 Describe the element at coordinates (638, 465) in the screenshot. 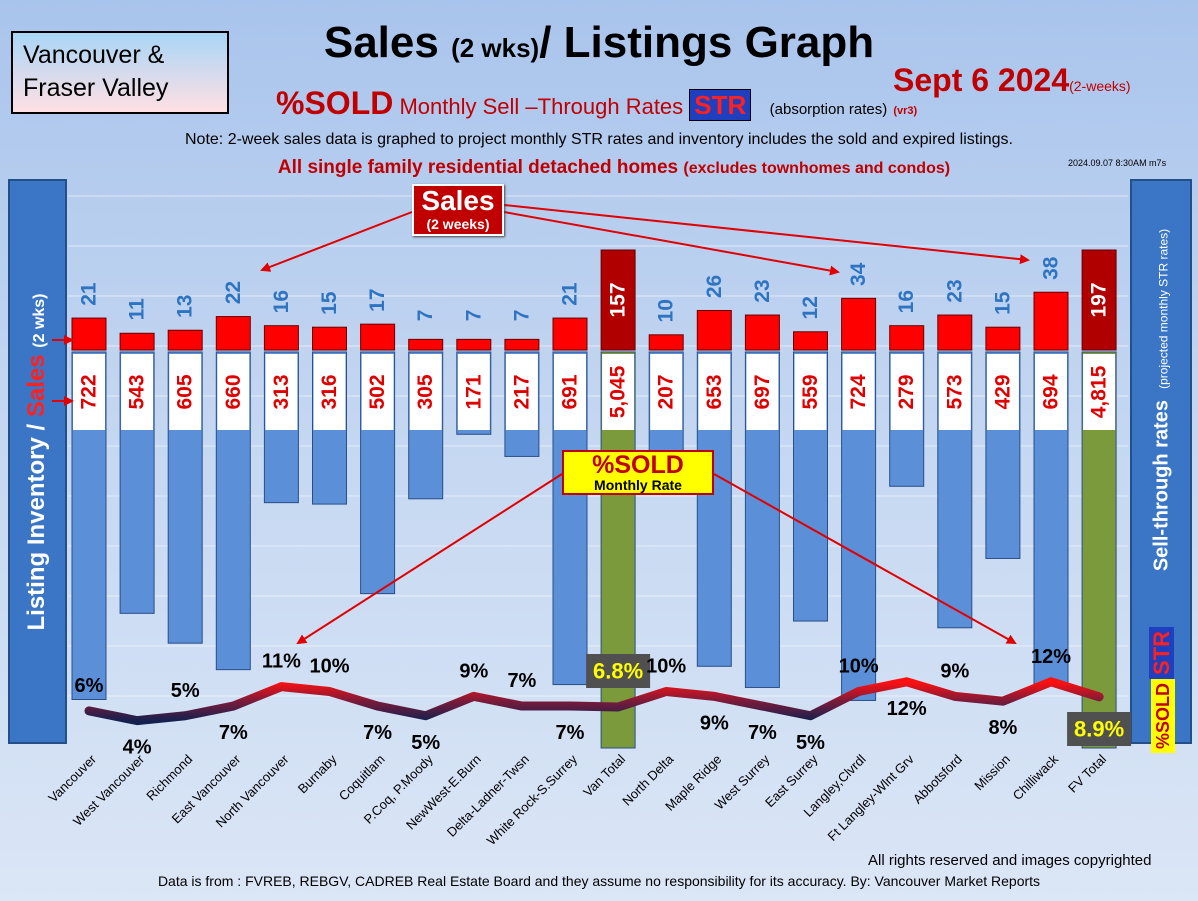

I see `pct-callout-title: %SOLD` at that location.